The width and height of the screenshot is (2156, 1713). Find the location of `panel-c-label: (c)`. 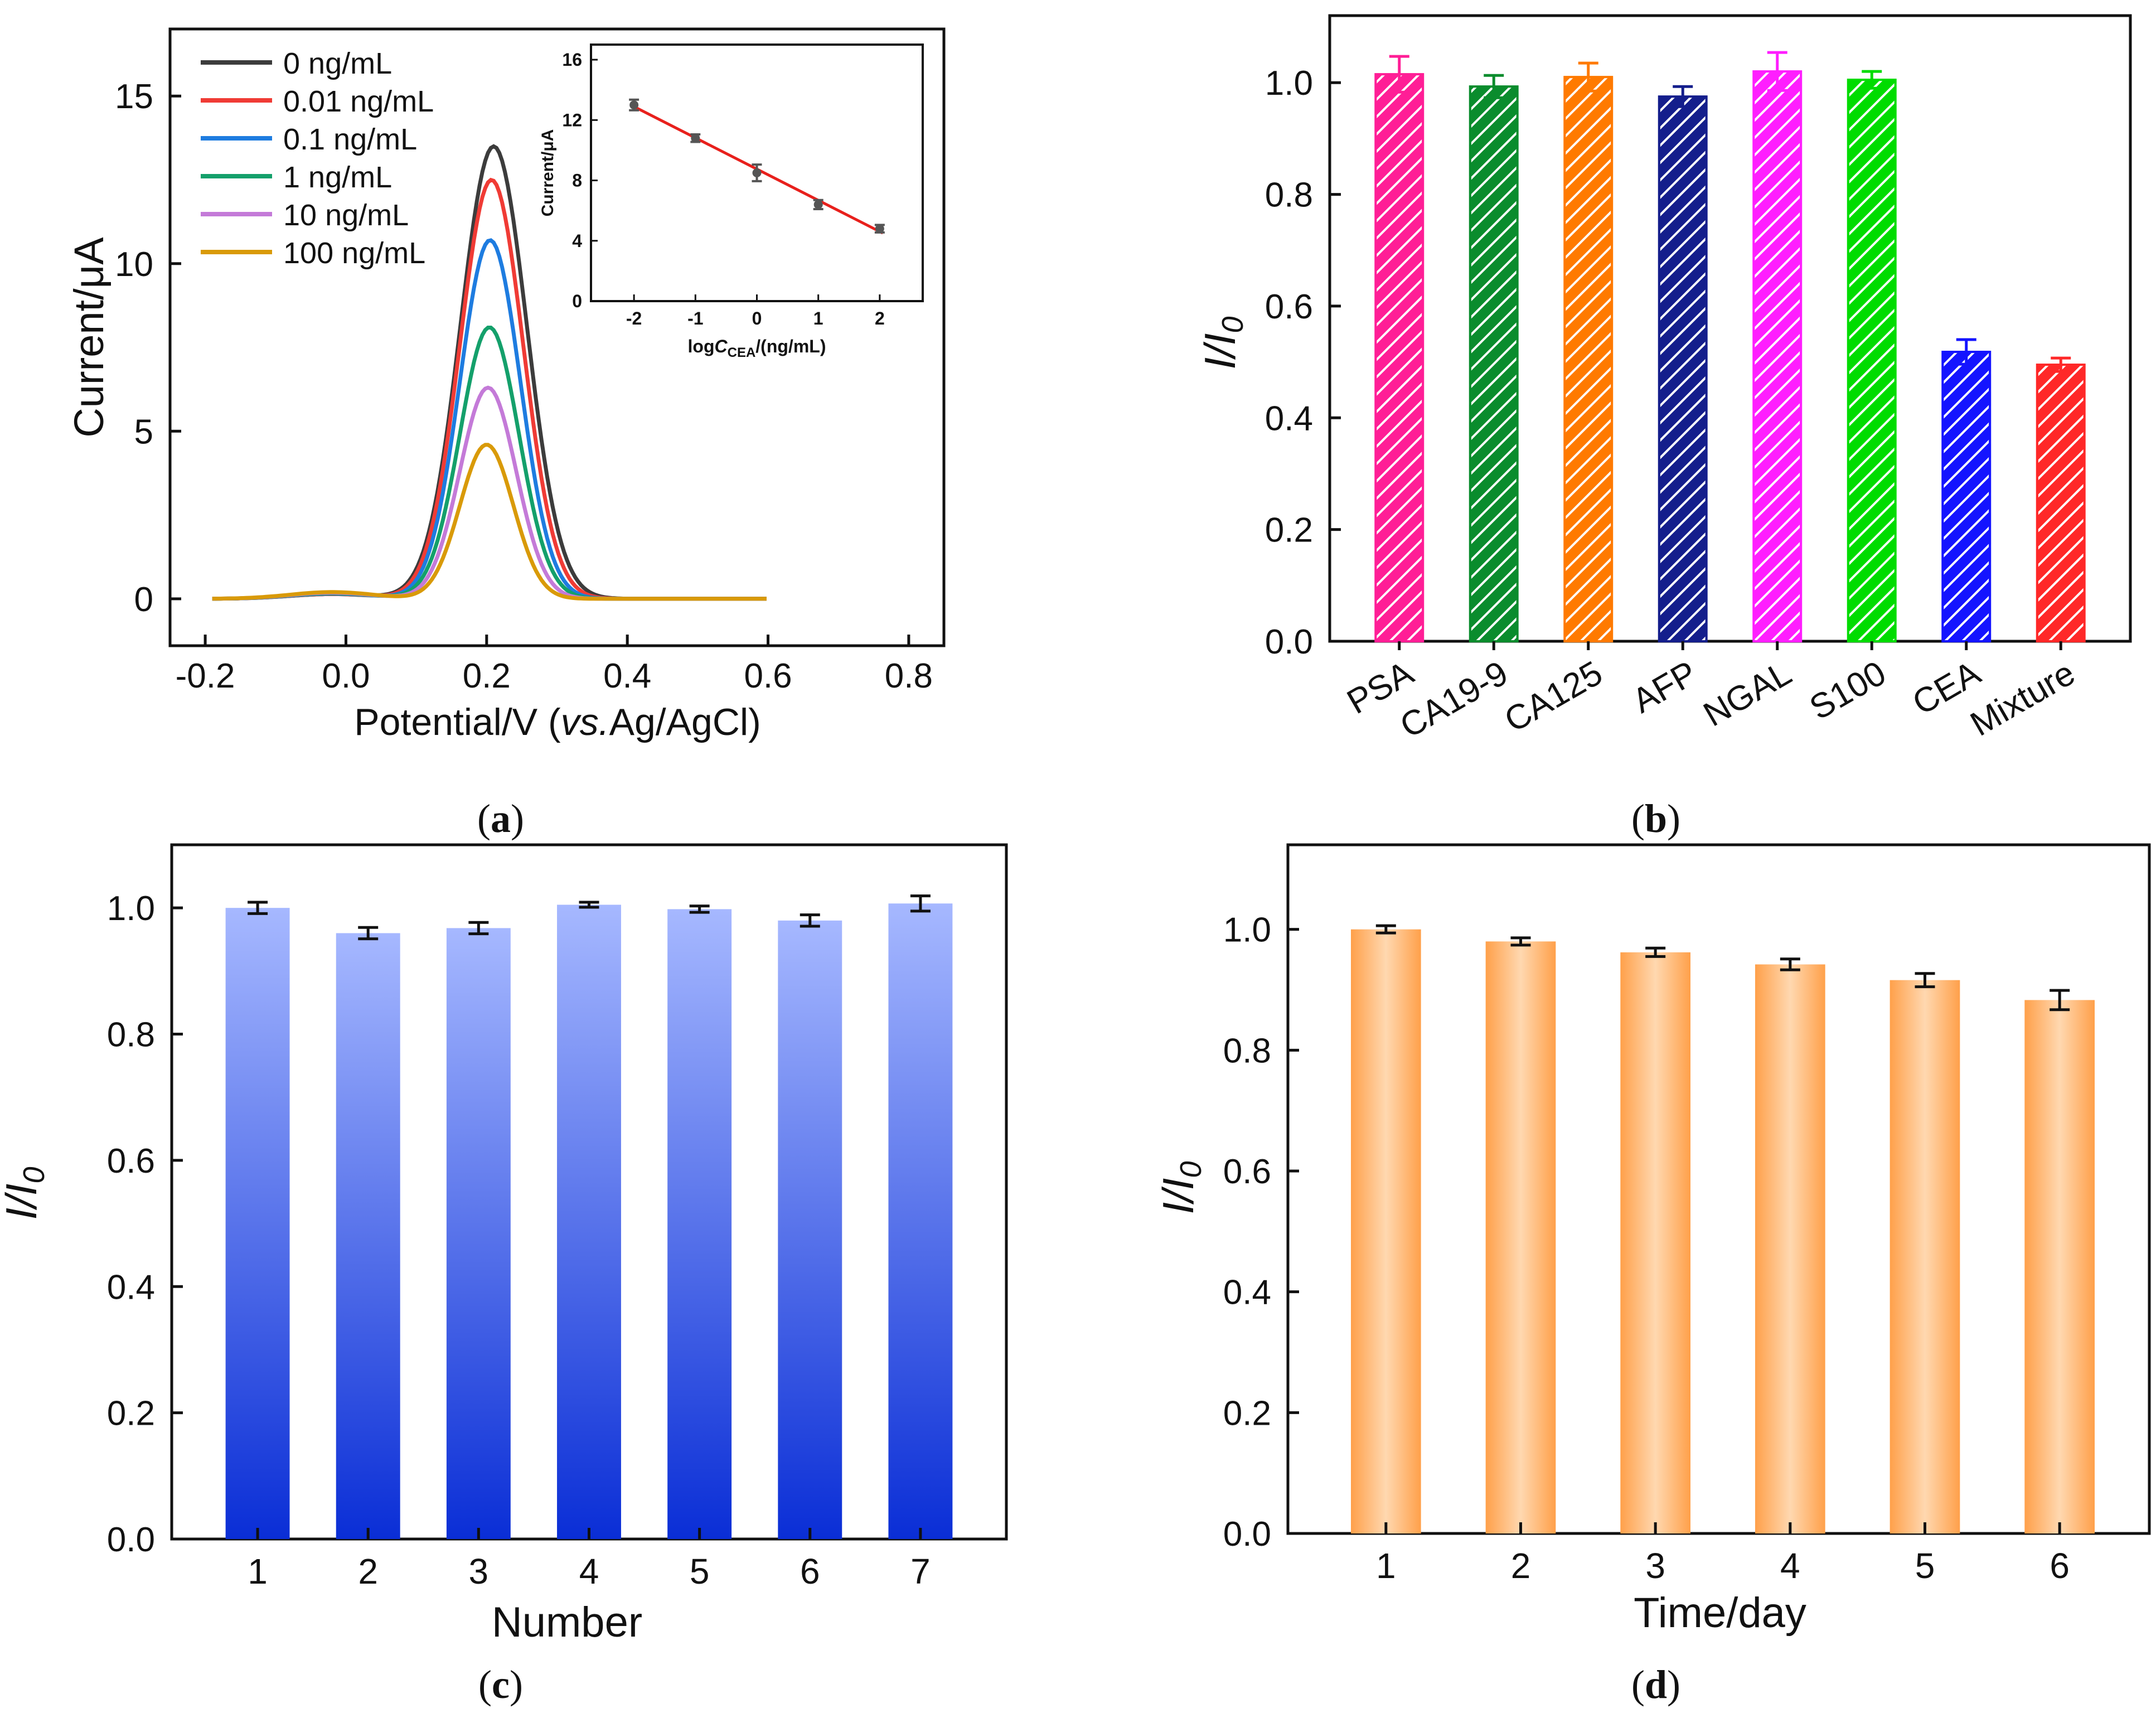

panel-c-label: (c) is located at coordinates (501, 1684).